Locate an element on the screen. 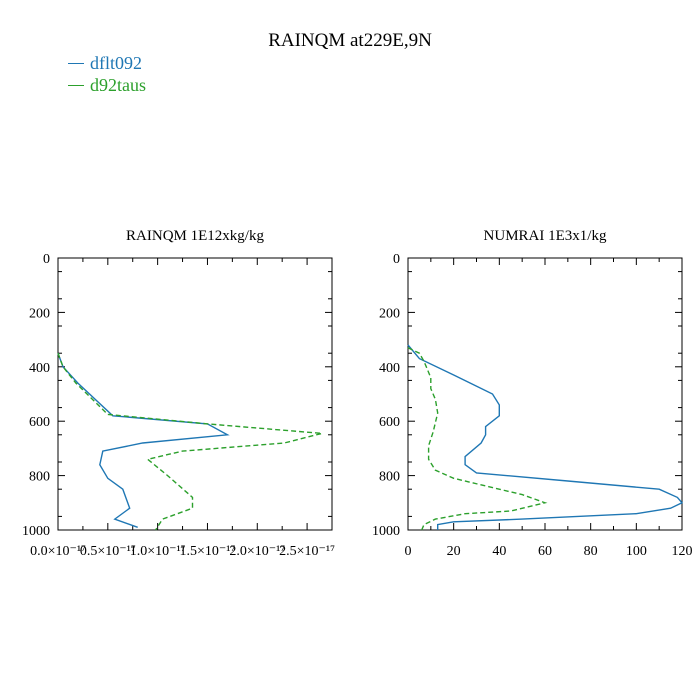  x-tick-label: 120 is located at coordinates (682, 551).